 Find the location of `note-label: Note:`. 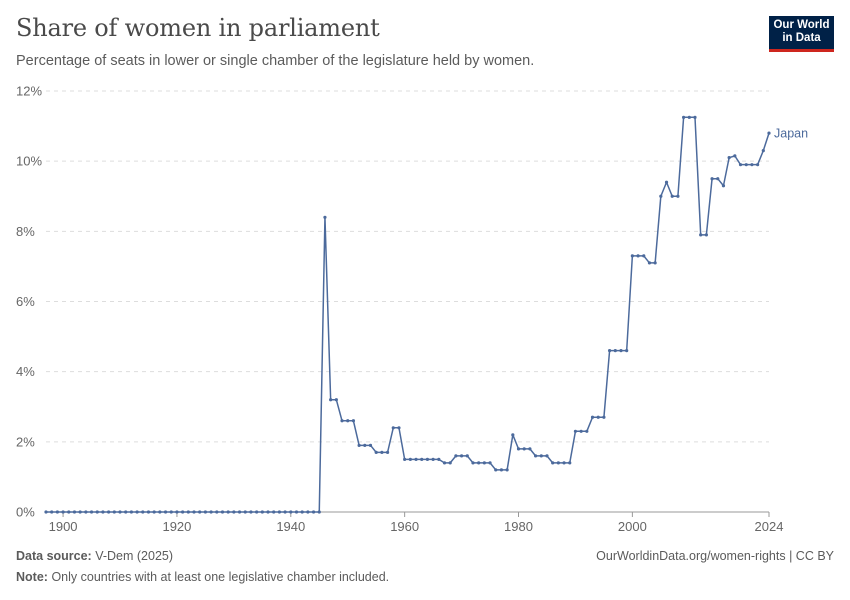

note-label: Note: is located at coordinates (32, 577).